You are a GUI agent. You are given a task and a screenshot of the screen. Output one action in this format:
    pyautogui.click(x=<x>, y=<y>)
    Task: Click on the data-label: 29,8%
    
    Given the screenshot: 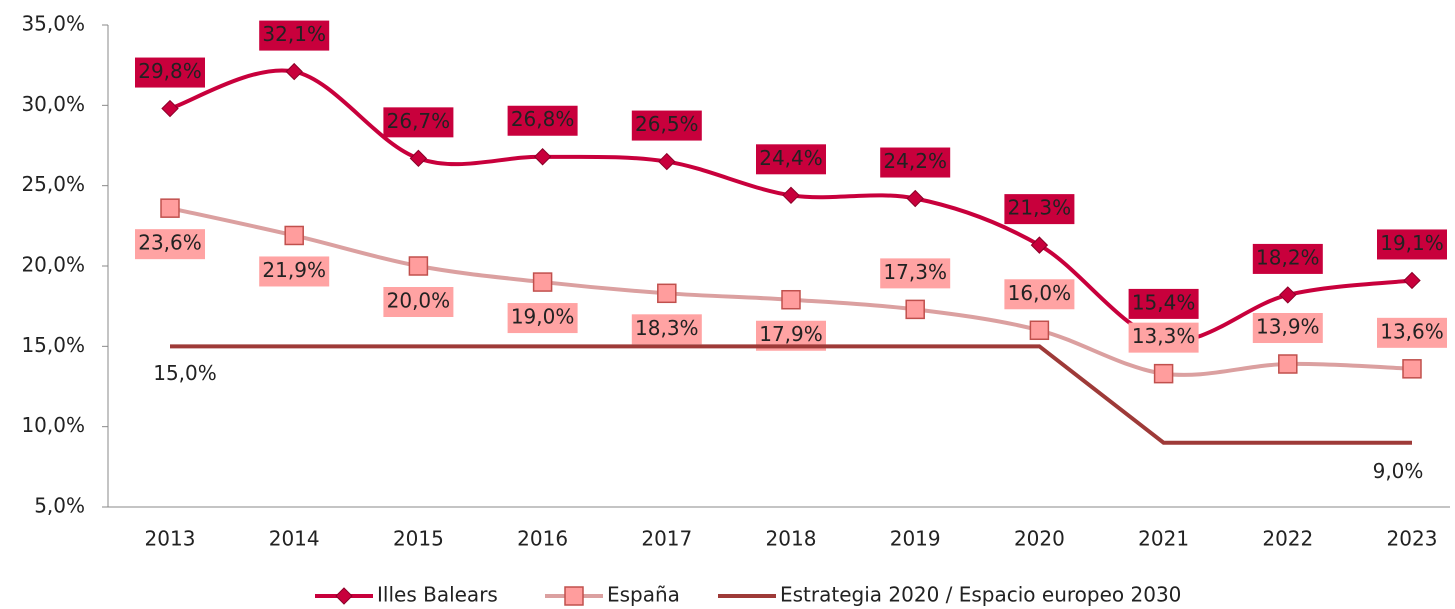 What is the action you would take?
    pyautogui.click(x=170, y=71)
    